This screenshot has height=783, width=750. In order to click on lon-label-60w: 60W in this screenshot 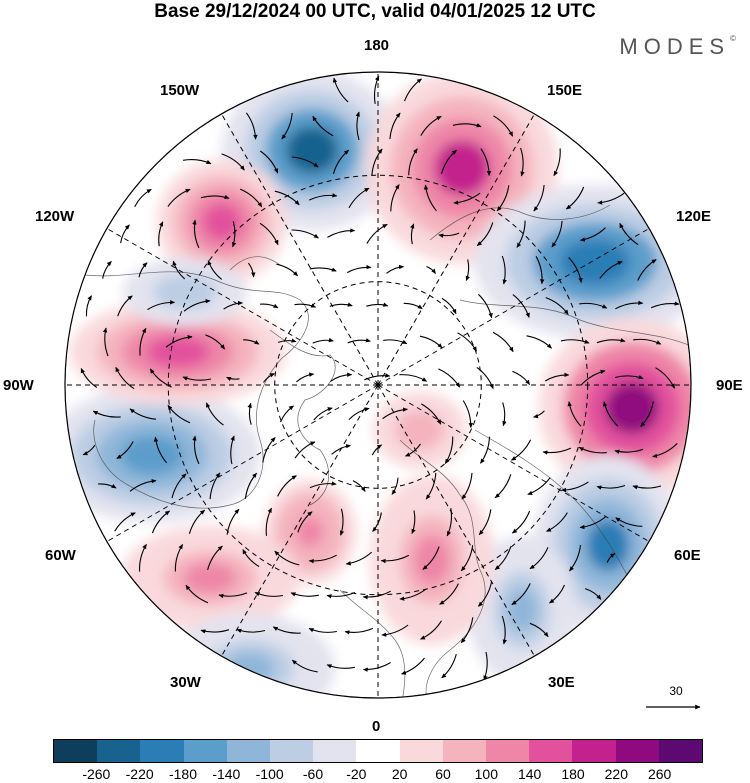, I will do `click(60, 555)`.